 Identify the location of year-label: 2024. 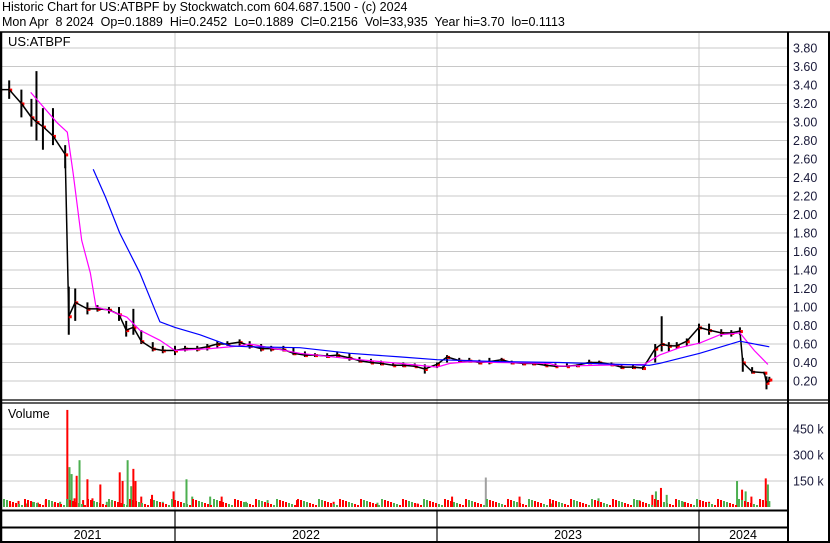
(743, 535).